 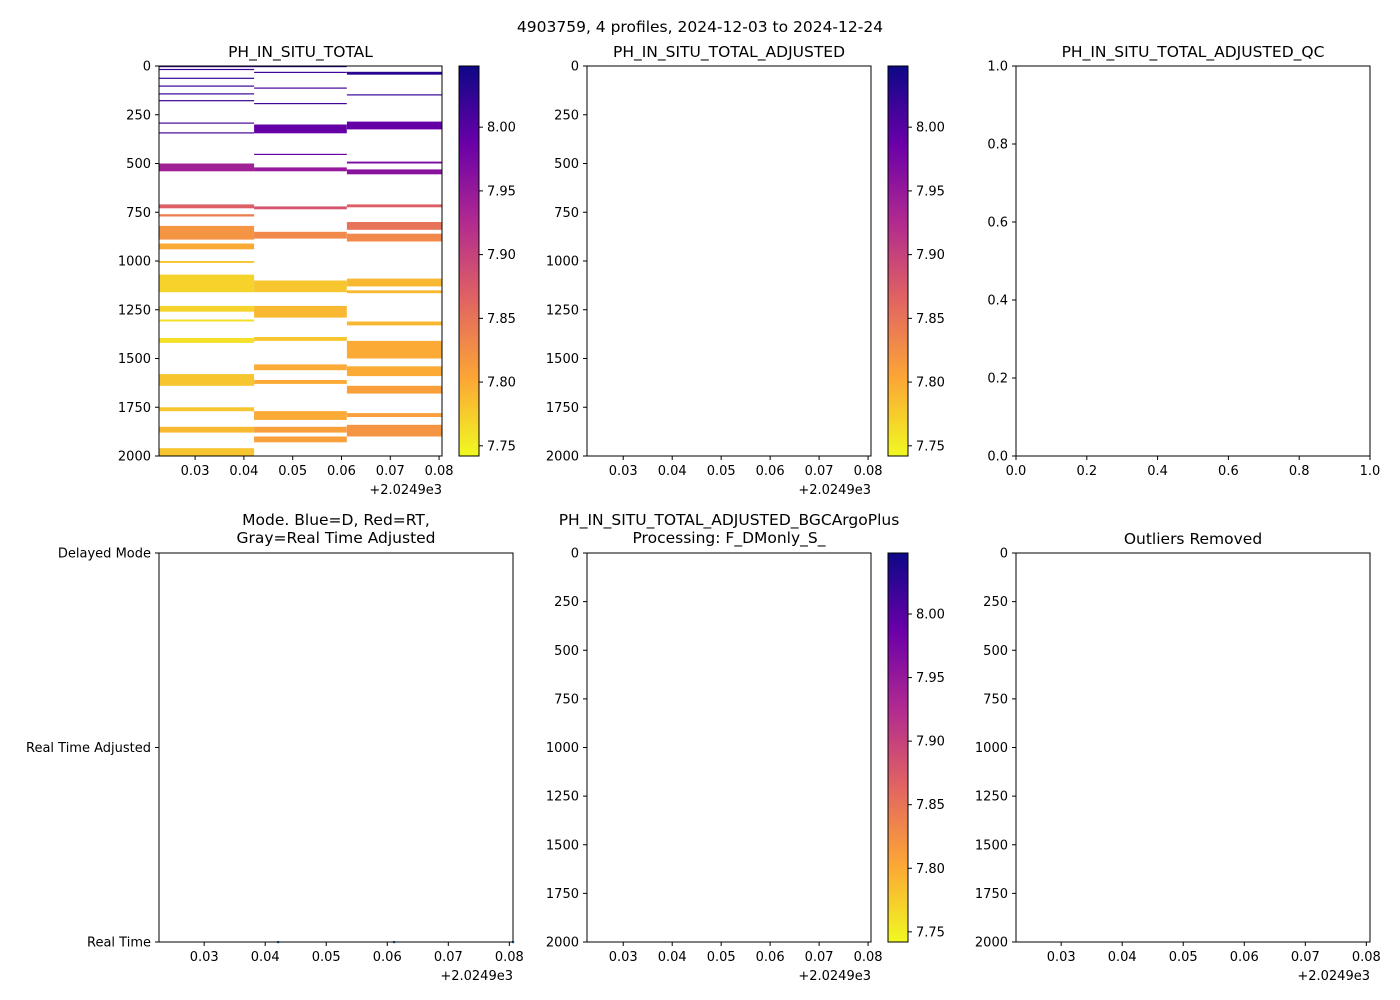 I want to click on y-tick-label: 1250, so click(x=991, y=797).